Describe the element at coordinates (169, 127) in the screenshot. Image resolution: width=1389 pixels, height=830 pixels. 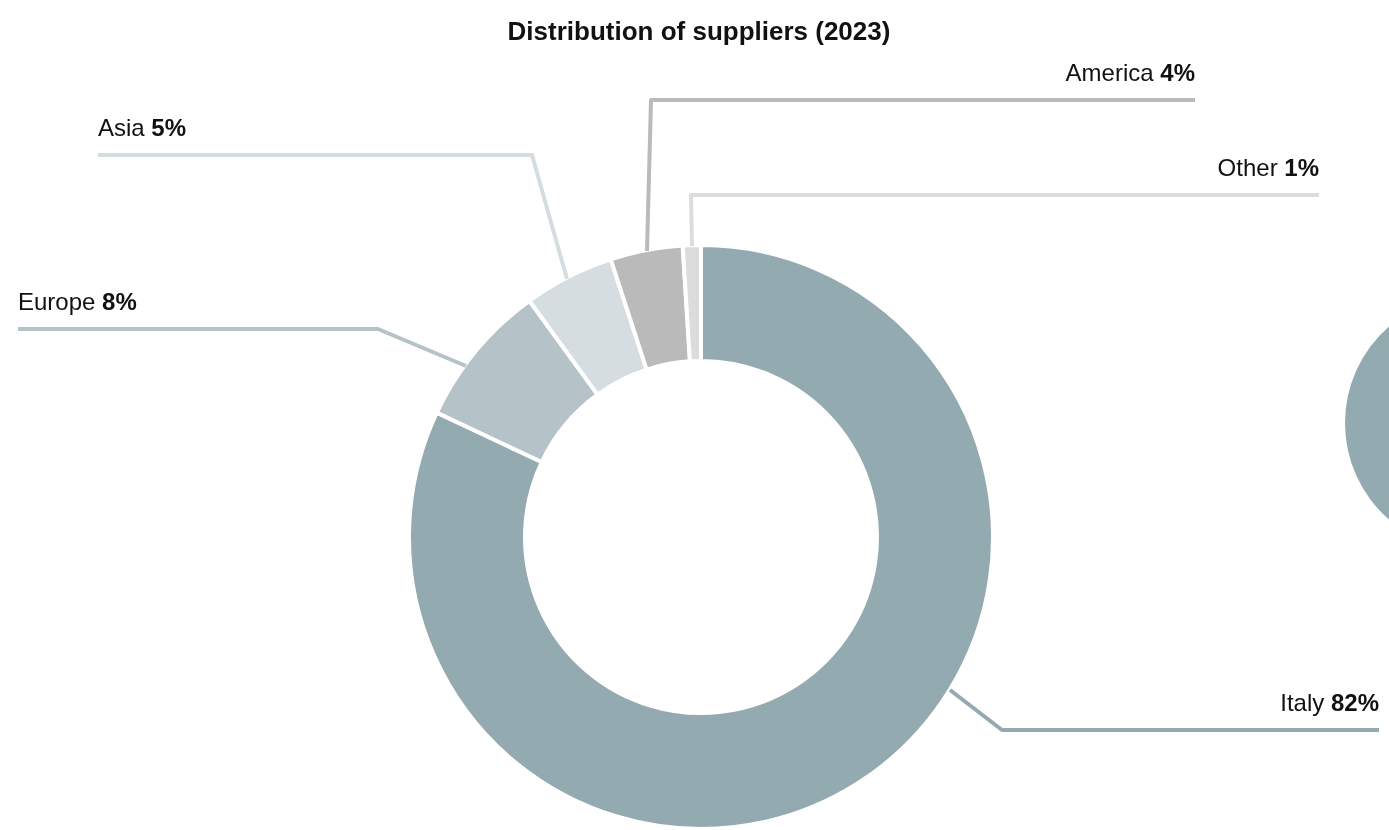
I see `data-label: 5%` at that location.